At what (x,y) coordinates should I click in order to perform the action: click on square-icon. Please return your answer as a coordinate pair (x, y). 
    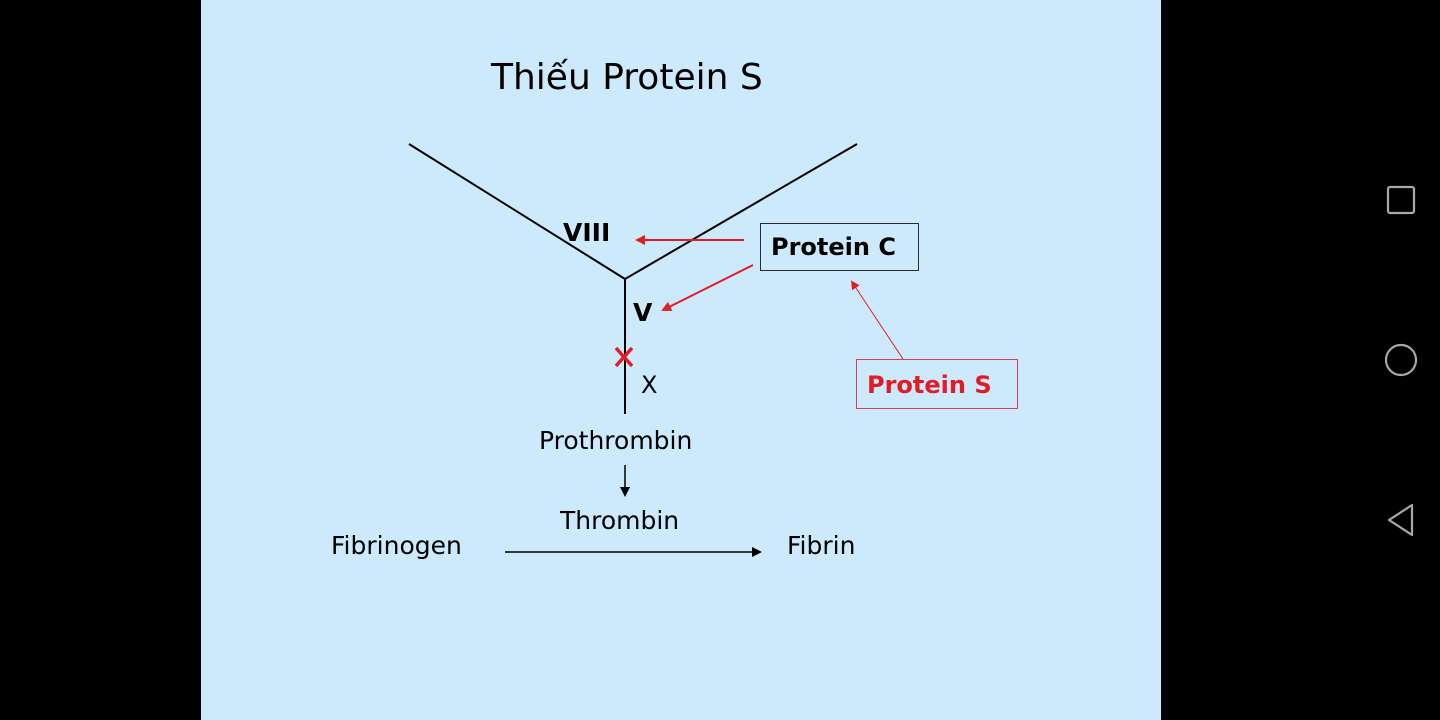
    Looking at the image, I should click on (1401, 200).